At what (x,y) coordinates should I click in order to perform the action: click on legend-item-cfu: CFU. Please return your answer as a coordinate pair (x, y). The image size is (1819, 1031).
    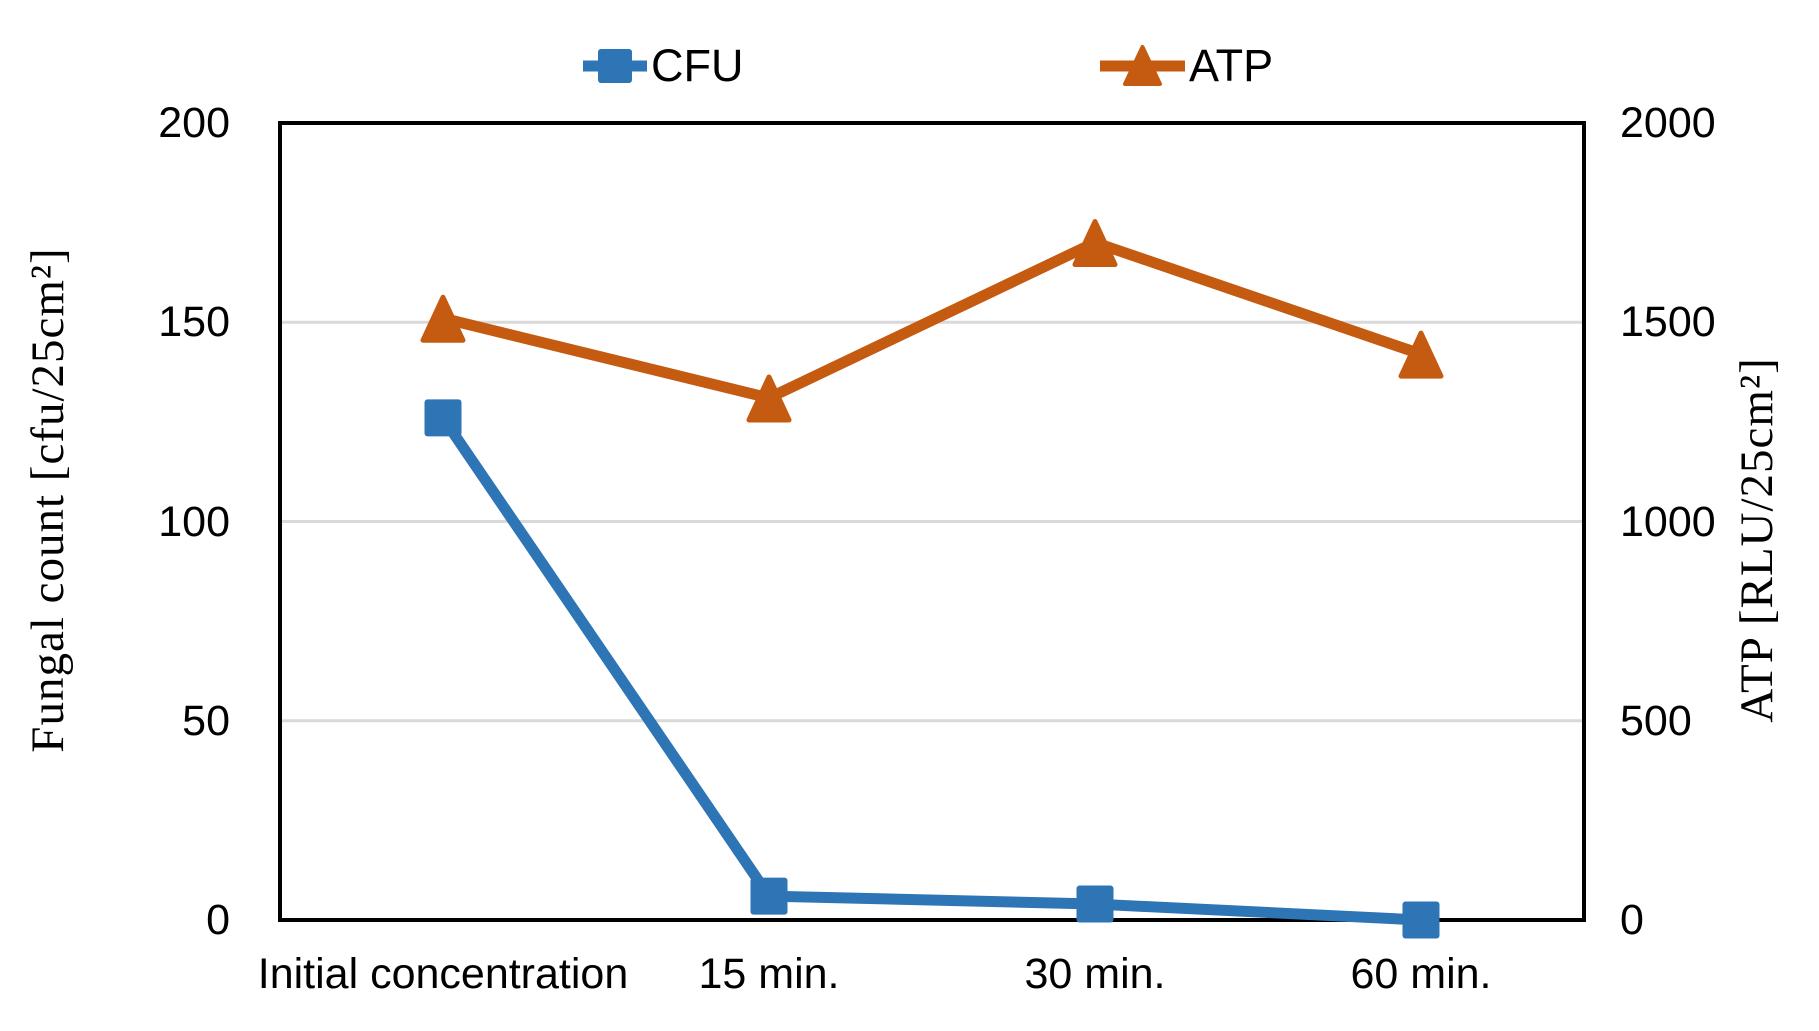
    Looking at the image, I should click on (663, 66).